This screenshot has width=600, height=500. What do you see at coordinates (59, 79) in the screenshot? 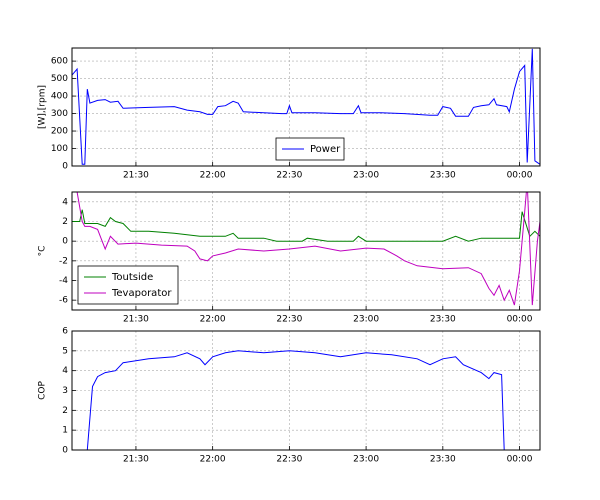
I see `y-tick-label: 500` at bounding box center [59, 79].